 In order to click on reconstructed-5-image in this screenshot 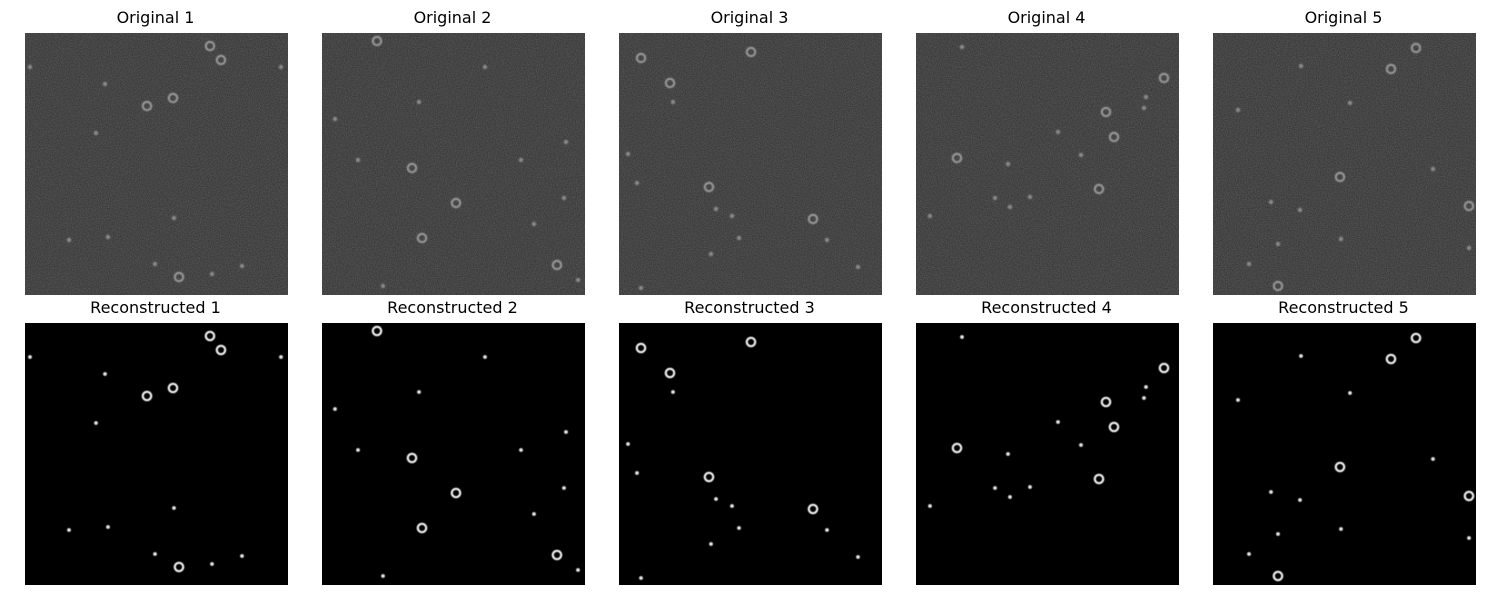, I will do `click(1344, 454)`.